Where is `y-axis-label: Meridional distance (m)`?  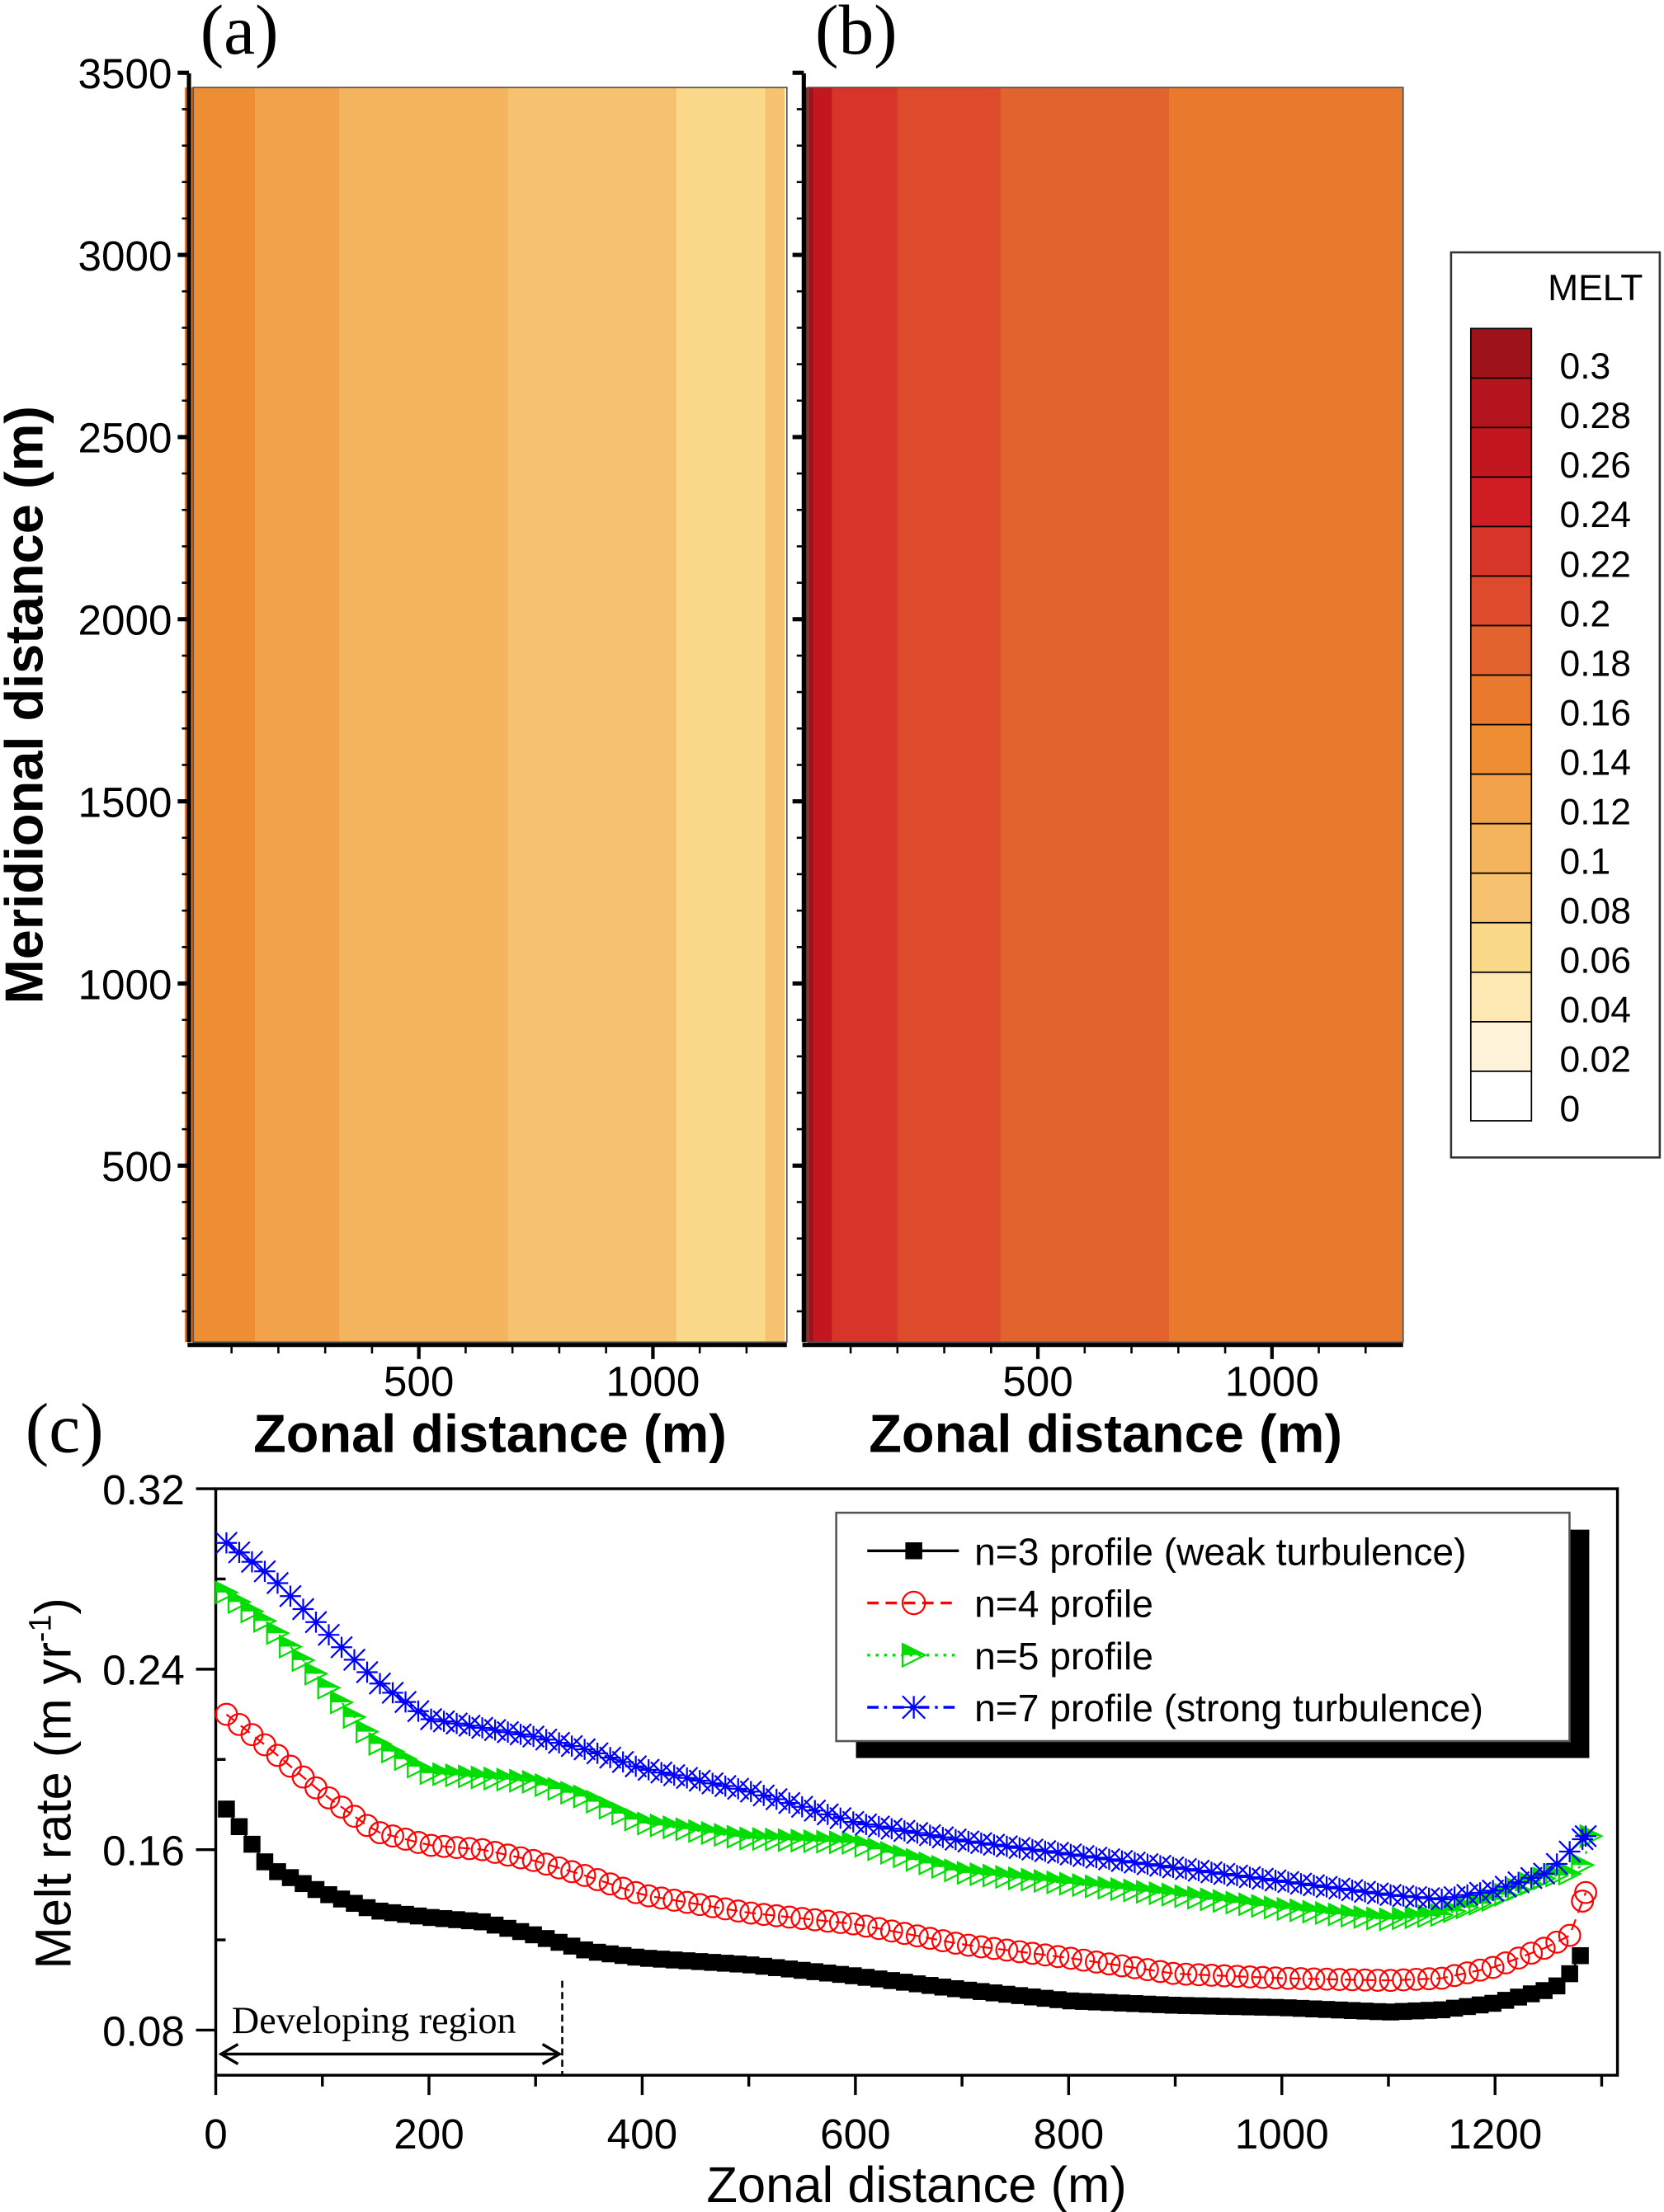
y-axis-label: Meridional distance (m) is located at coordinates (27, 705).